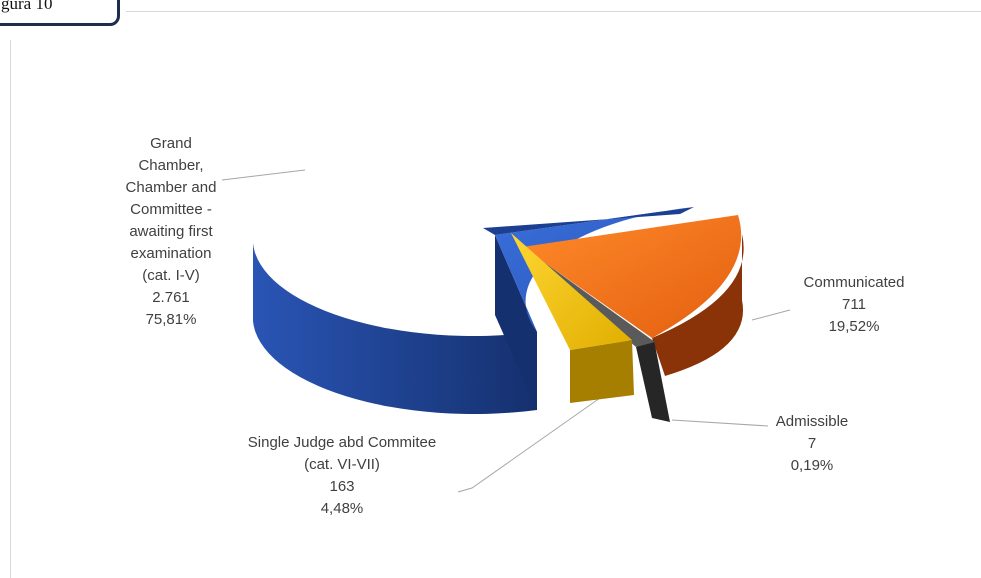 The image size is (981, 578). I want to click on data-label-line: Grand, so click(171, 143).